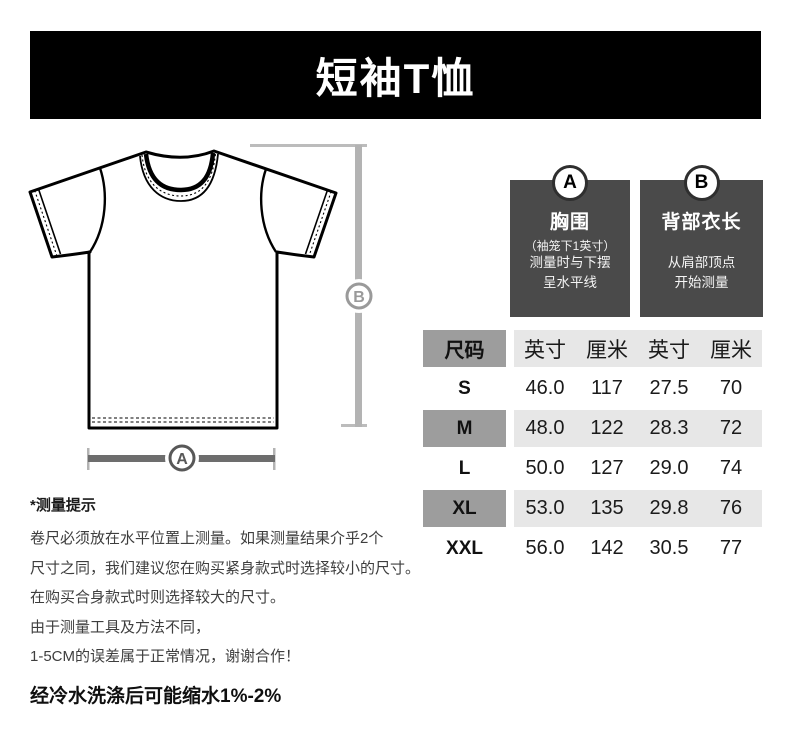 This screenshot has height=730, width=790. Describe the element at coordinates (600, 388) in the screenshot. I see `table-row: S 46.0 117 27.5 70` at that location.